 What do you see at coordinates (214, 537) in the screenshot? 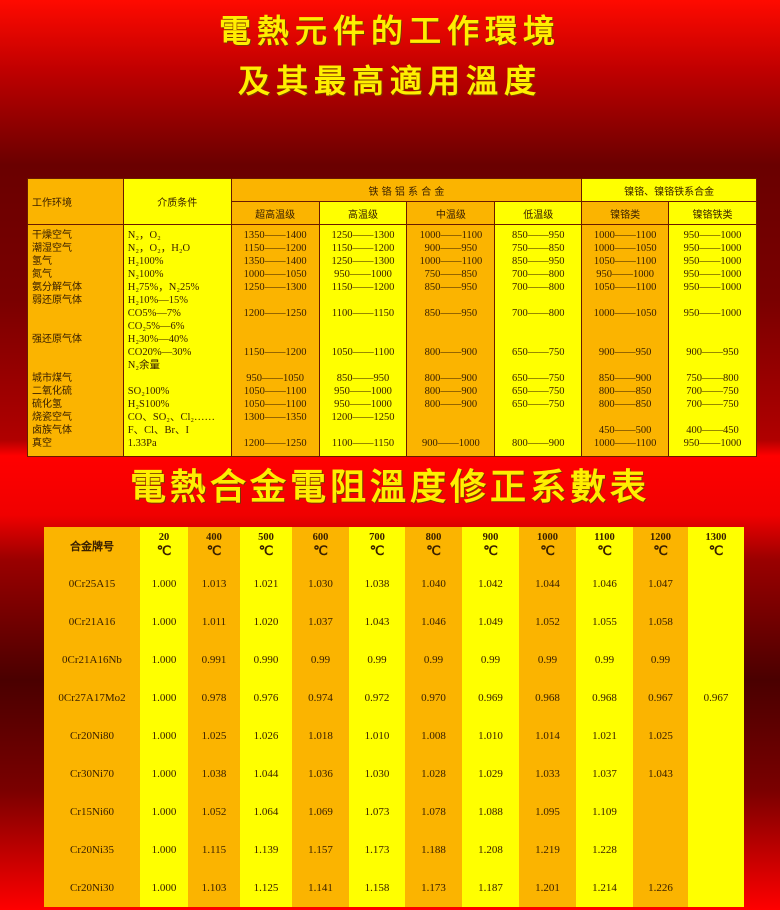
I see `temp-value: 400` at bounding box center [214, 537].